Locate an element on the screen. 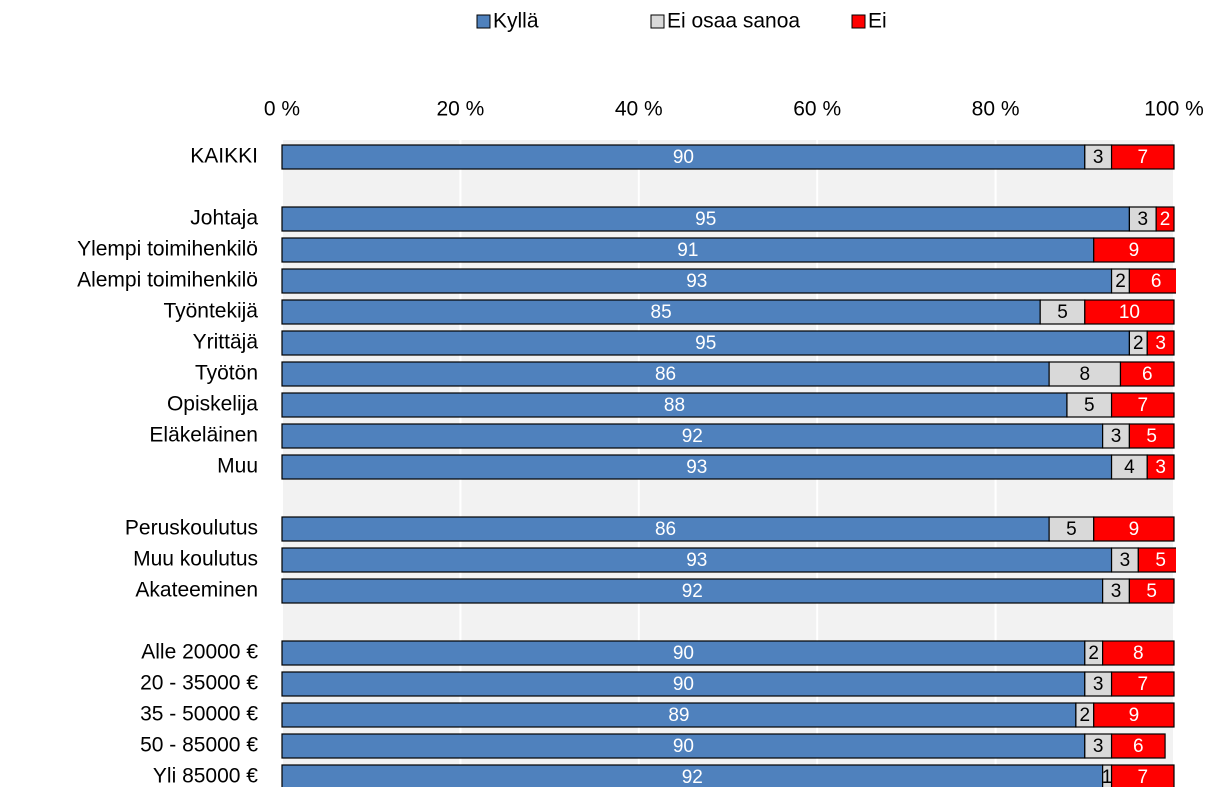  x-tick-label: 0 % is located at coordinates (282, 109).